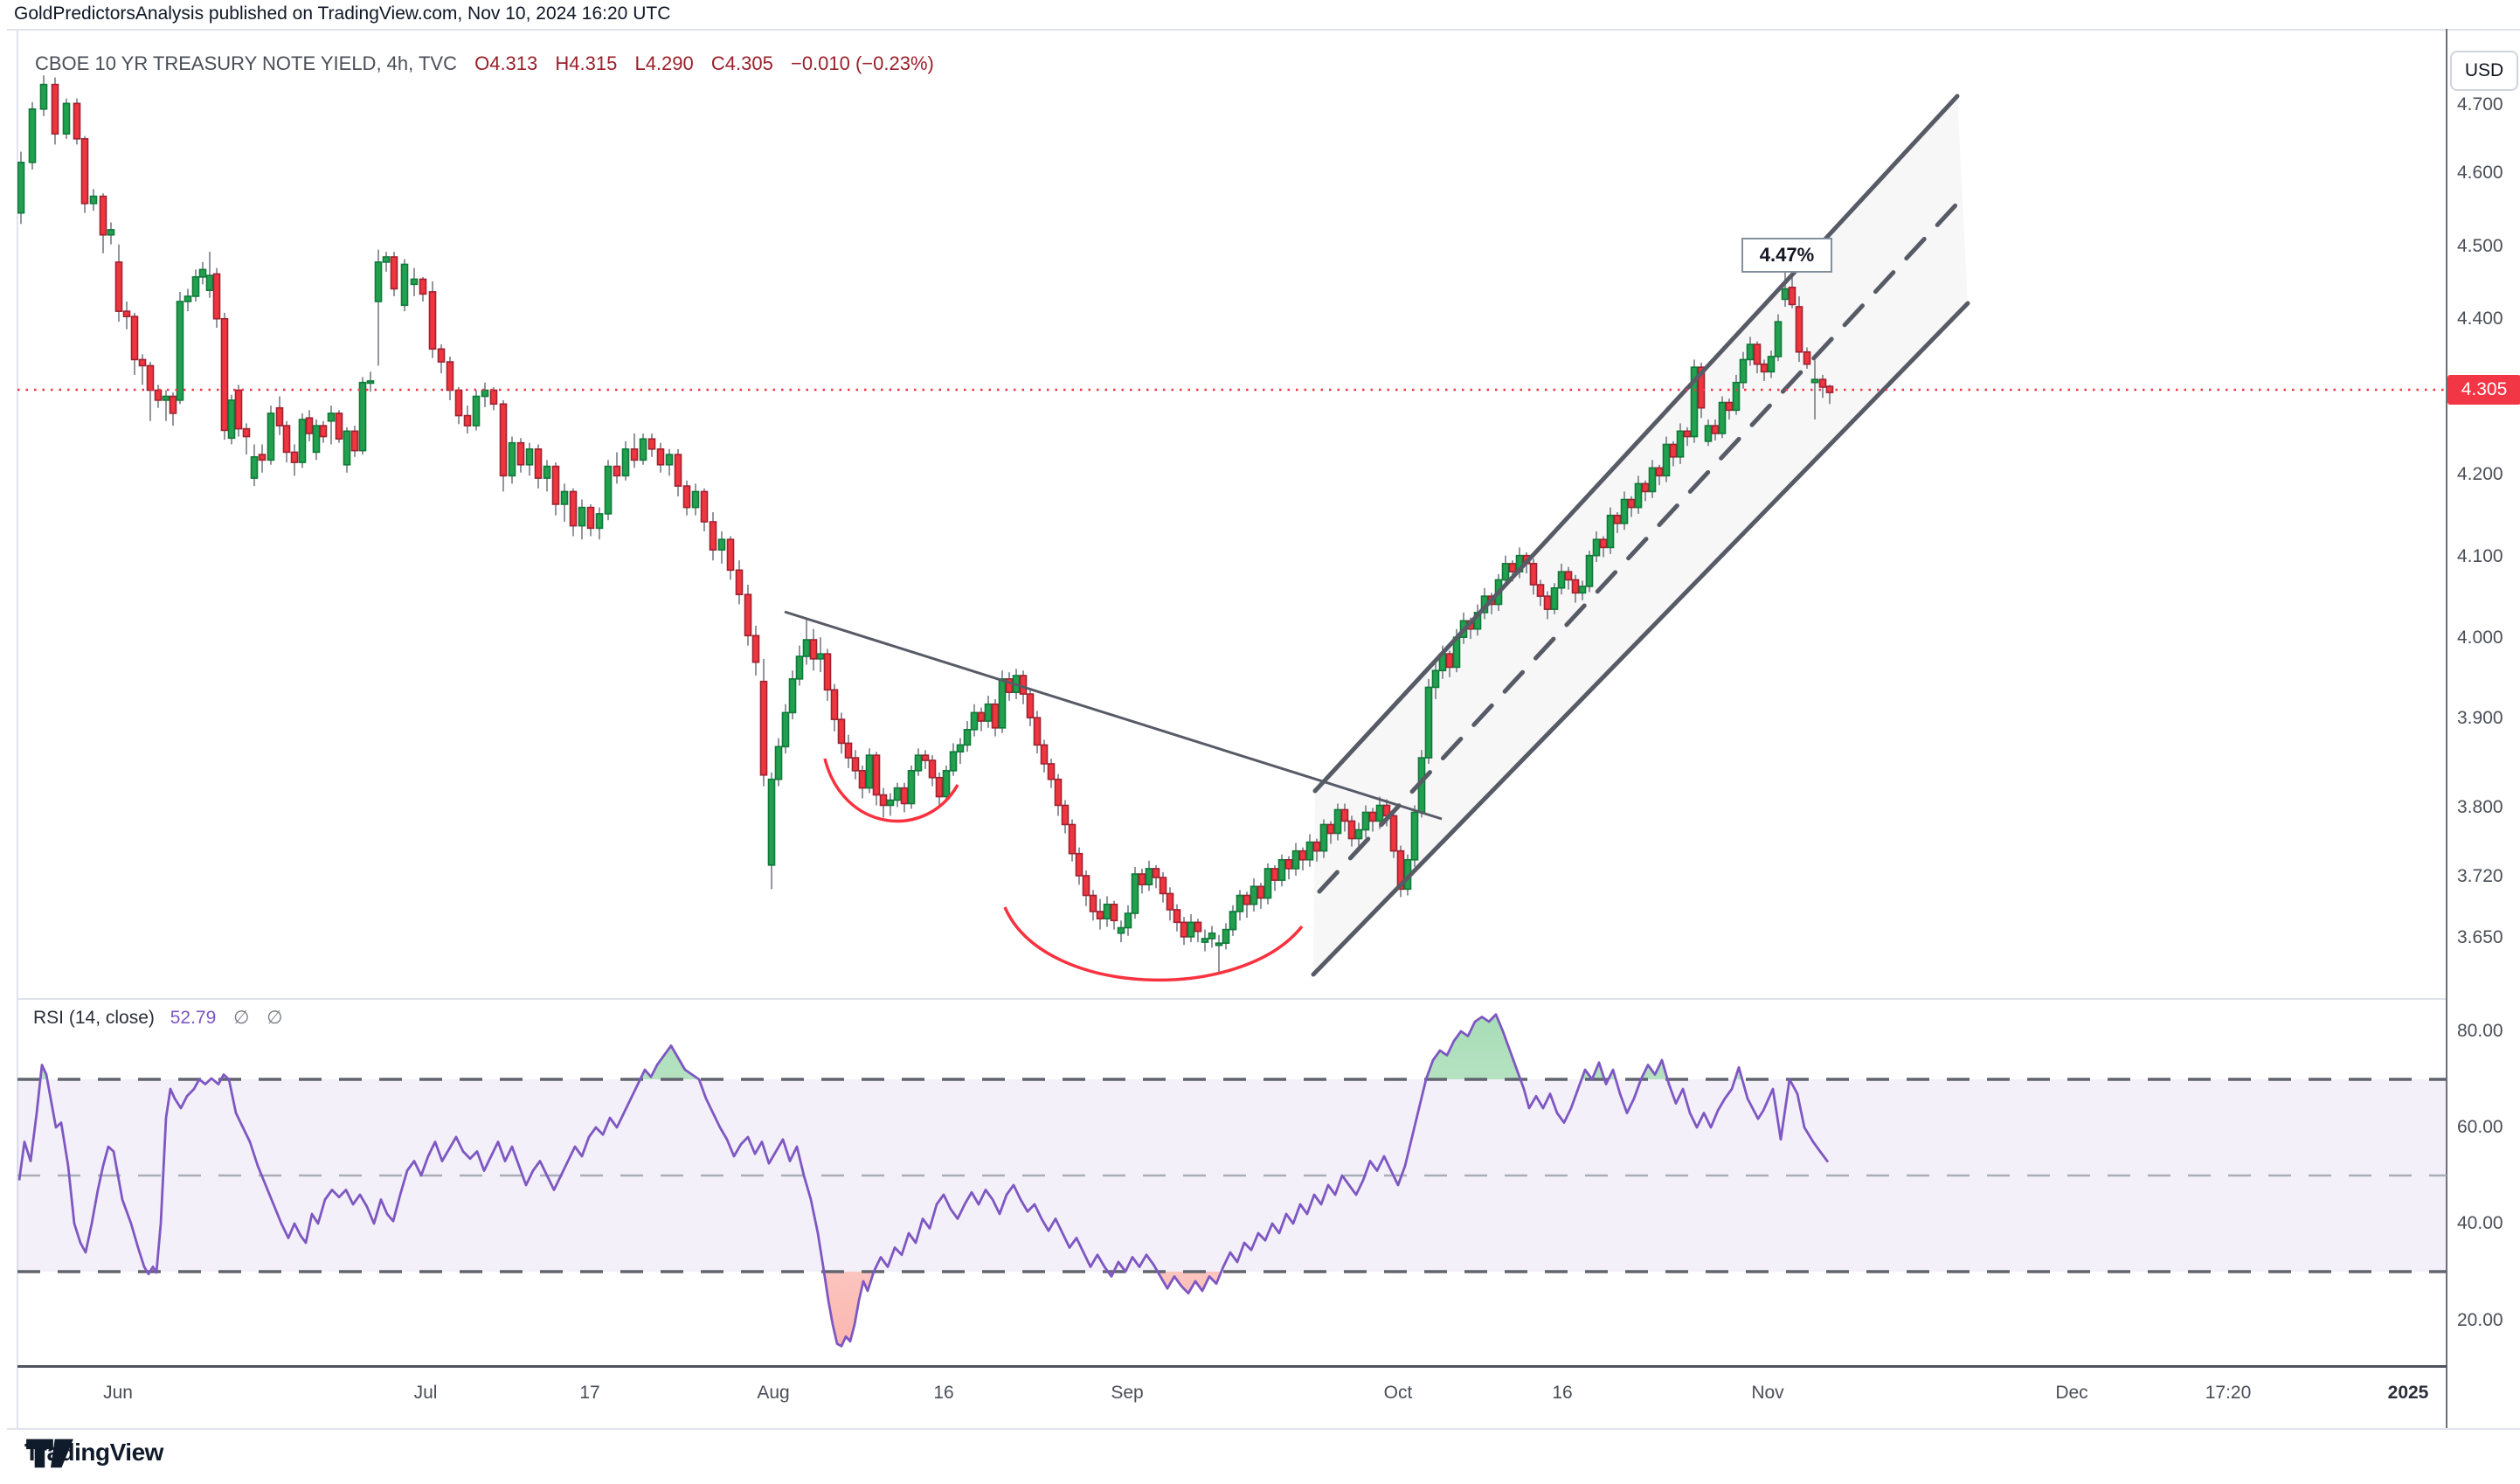 This screenshot has width=2520, height=1484. Describe the element at coordinates (506, 63) in the screenshot. I see `ohlc-open: O4.313` at that location.